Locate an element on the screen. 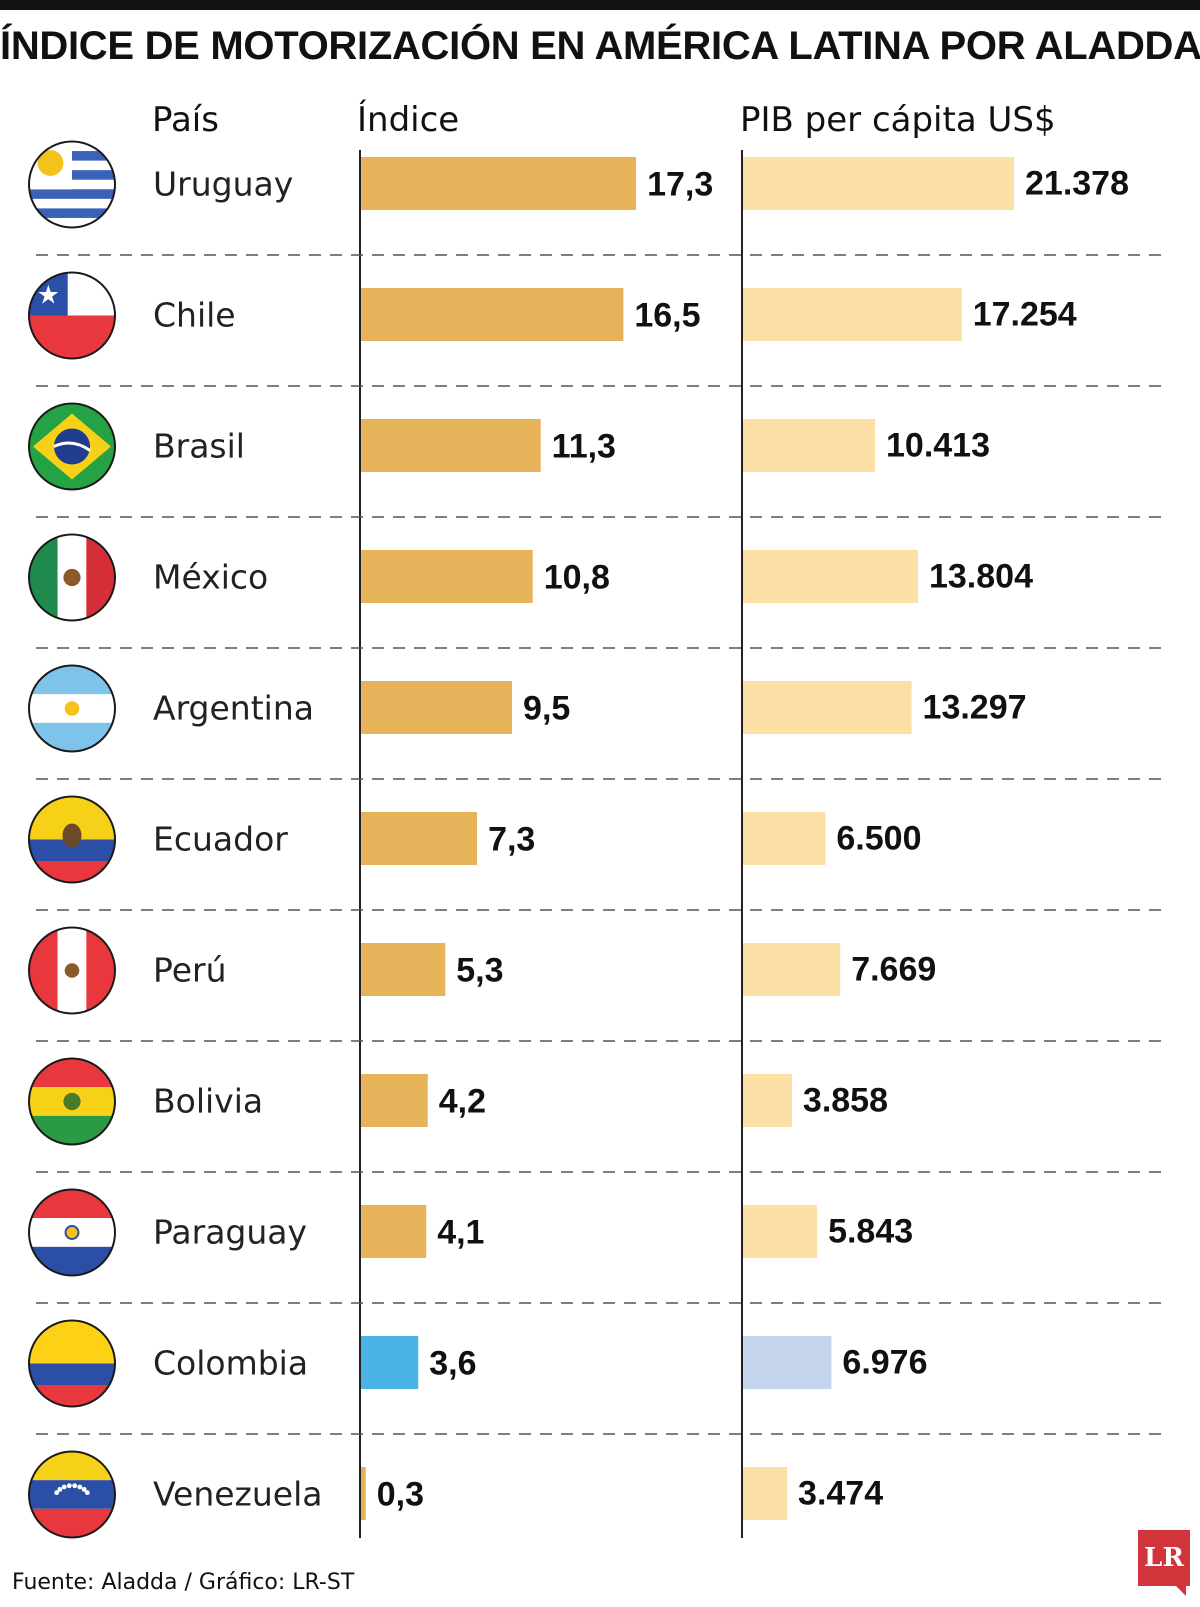 The height and width of the screenshot is (1607, 1200). country-label: Argentina is located at coordinates (233, 708).